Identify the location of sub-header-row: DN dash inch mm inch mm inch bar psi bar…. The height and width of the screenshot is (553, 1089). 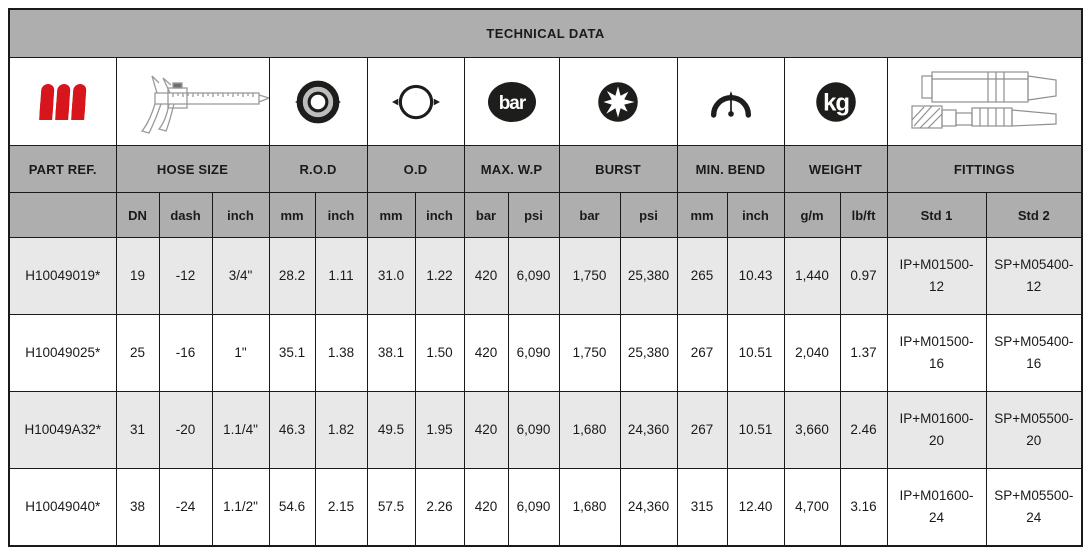
(545, 215).